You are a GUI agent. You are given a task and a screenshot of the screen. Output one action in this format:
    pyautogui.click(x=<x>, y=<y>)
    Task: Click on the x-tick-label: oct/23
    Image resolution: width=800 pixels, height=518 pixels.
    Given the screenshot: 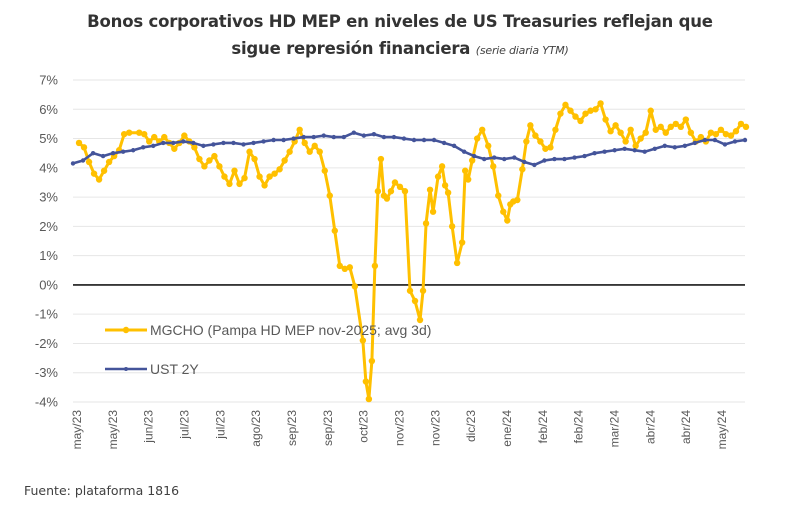 What is the action you would take?
    pyautogui.click(x=364, y=426)
    